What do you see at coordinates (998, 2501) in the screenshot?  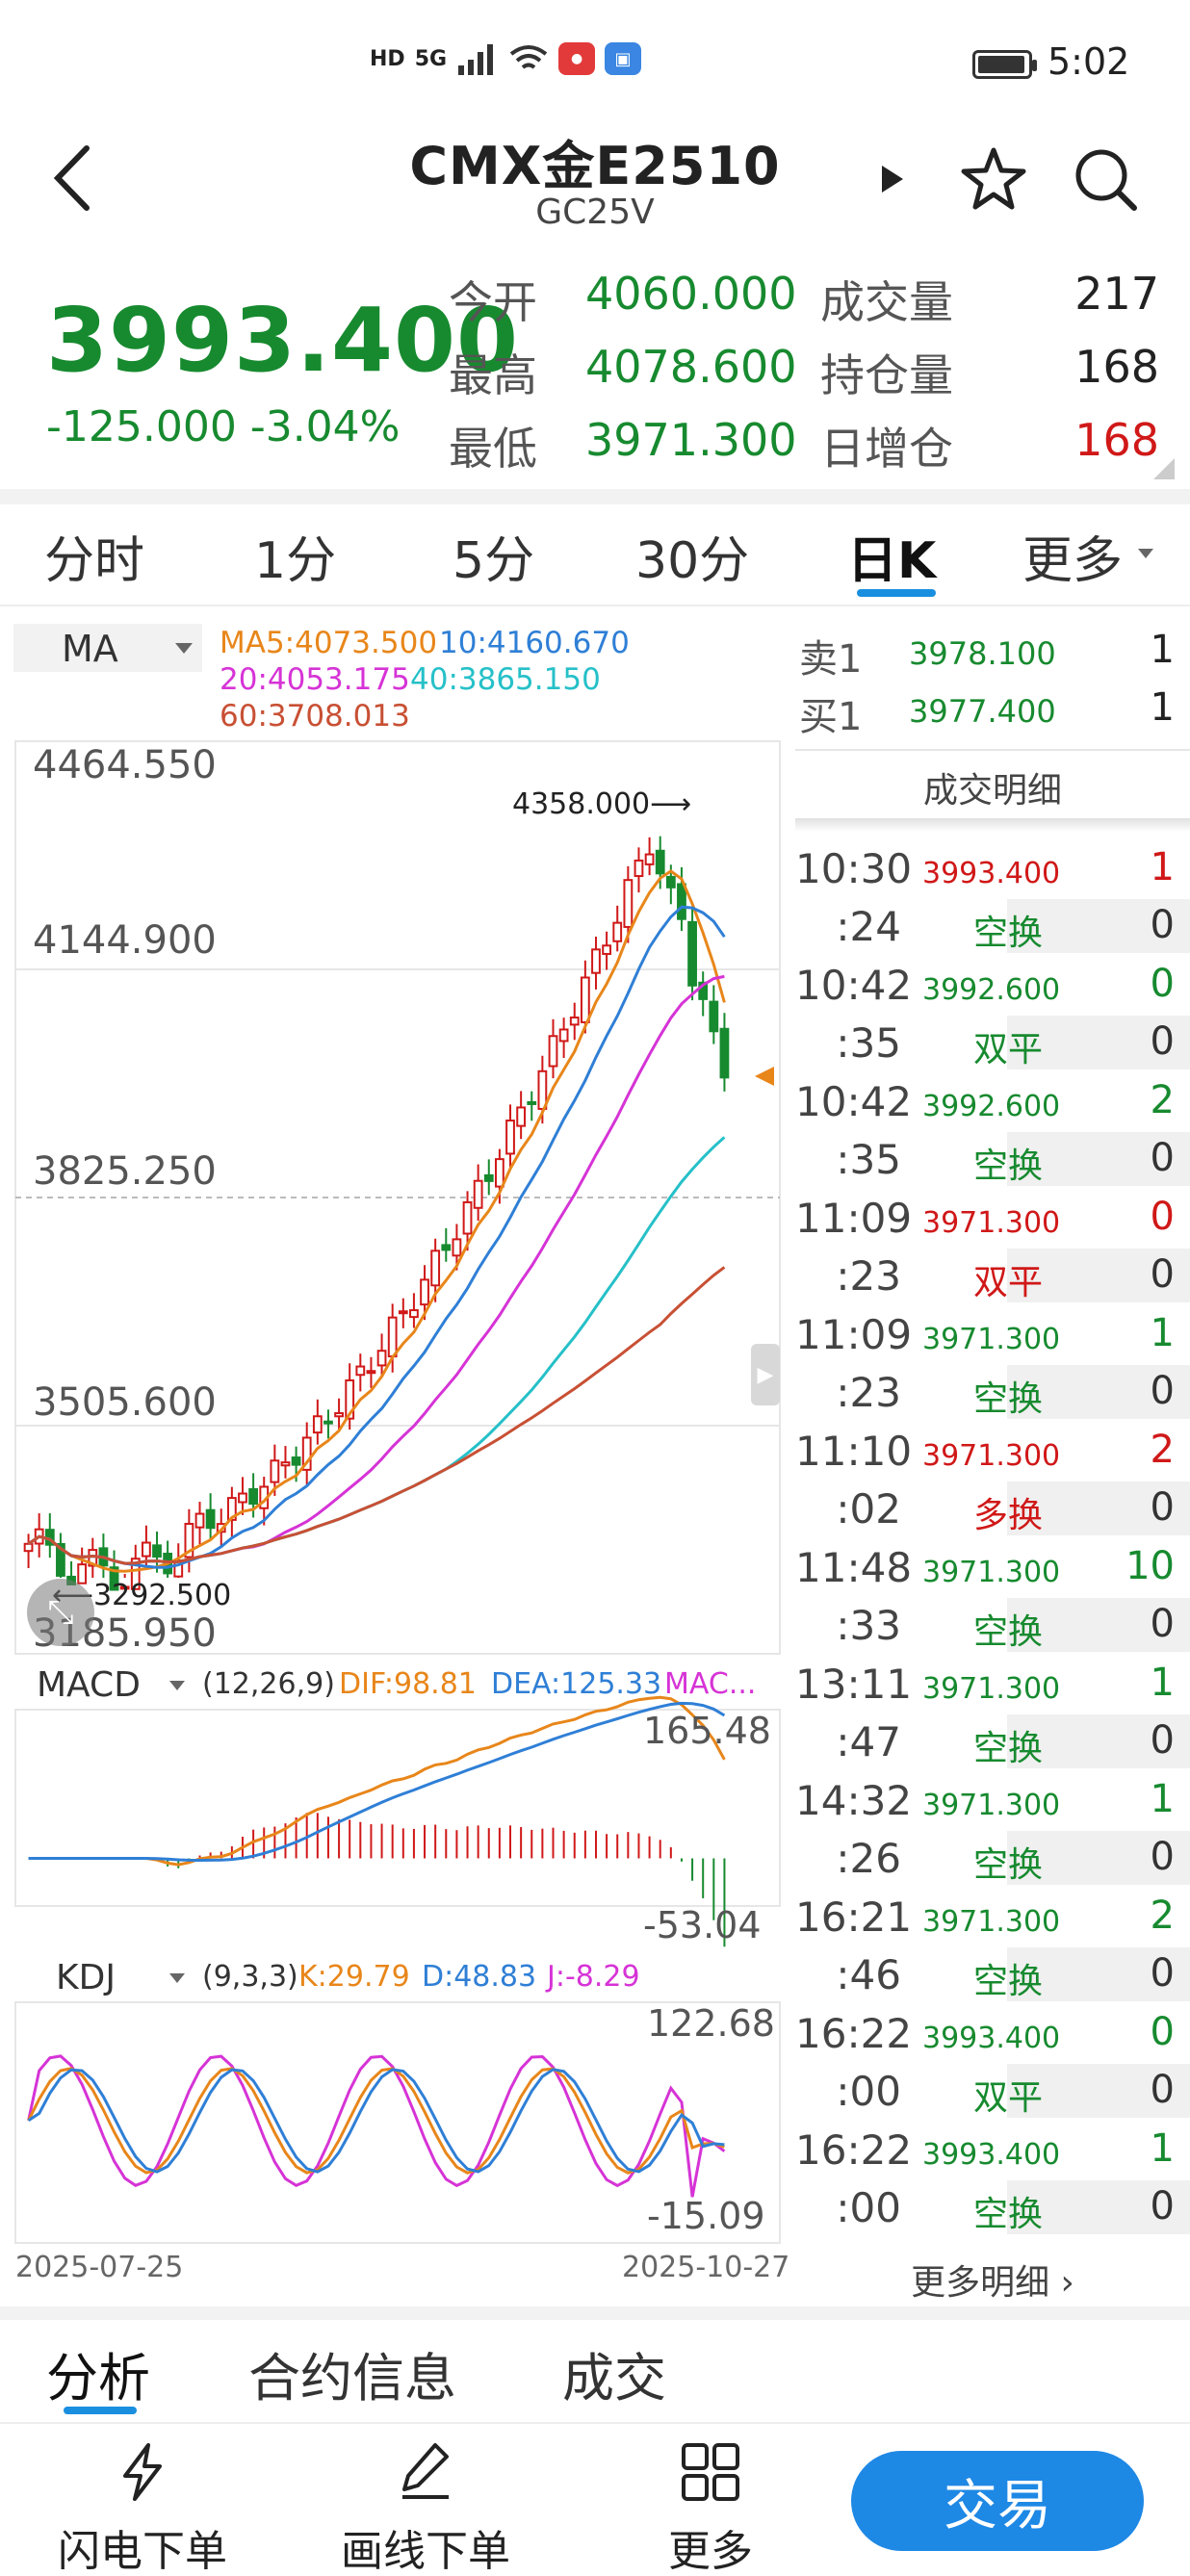 I see `trade-button: 交易` at bounding box center [998, 2501].